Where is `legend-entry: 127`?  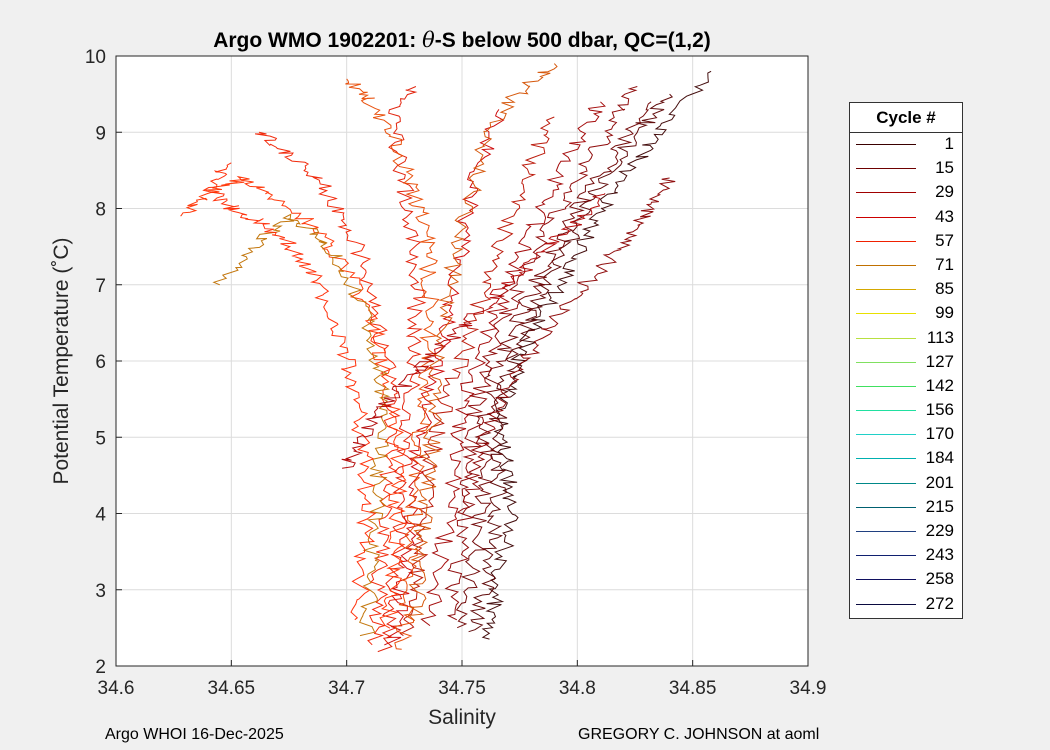
legend-entry: 127 is located at coordinates (906, 363).